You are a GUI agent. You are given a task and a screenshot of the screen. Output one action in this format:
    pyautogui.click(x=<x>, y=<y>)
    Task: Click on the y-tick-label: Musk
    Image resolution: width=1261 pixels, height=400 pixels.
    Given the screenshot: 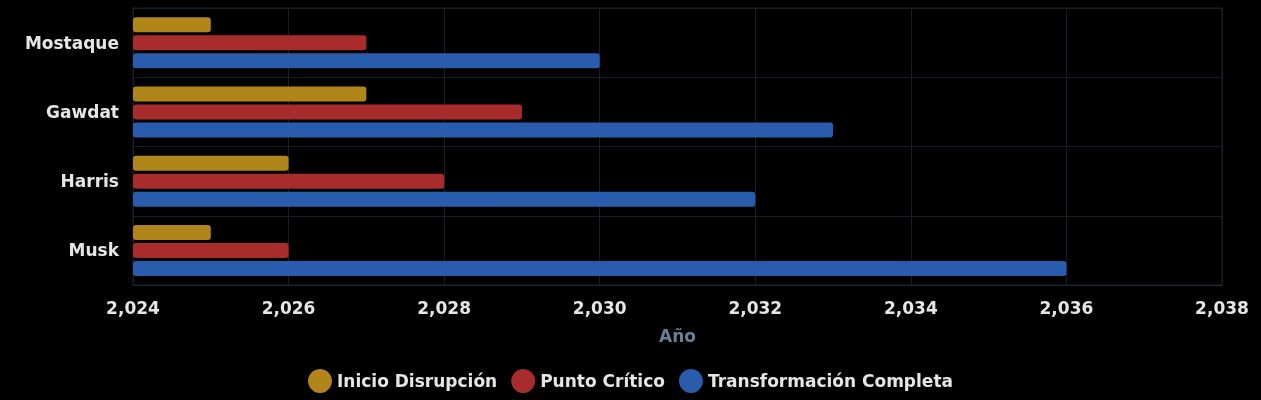 What is the action you would take?
    pyautogui.click(x=94, y=250)
    